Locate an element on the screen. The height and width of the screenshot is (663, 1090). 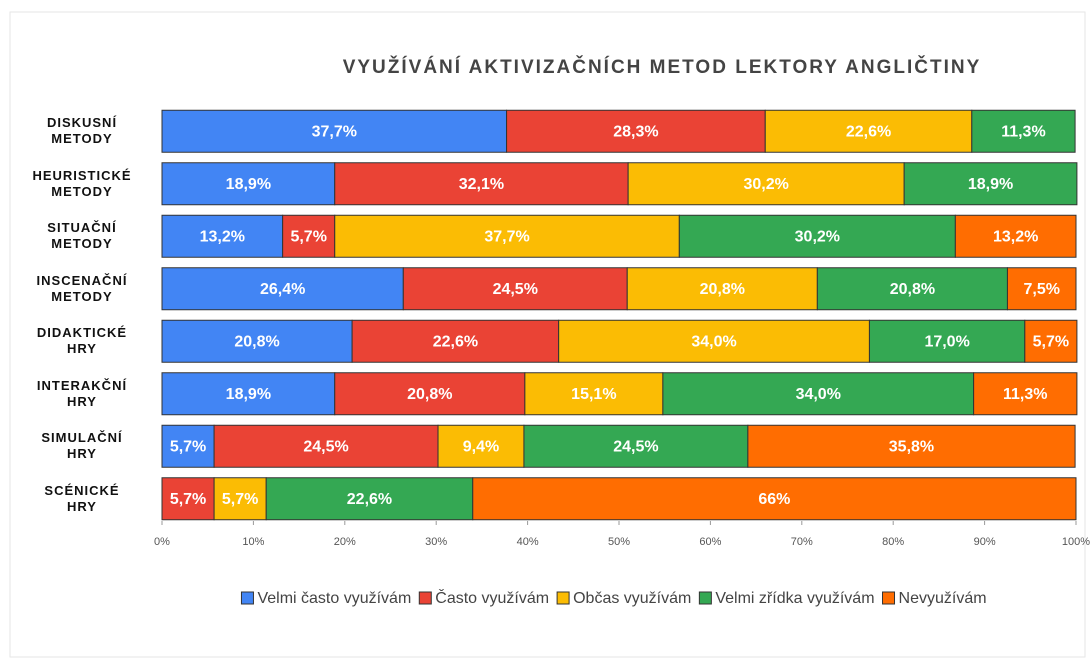
category-label: SIMULAČNÍ HRY is located at coordinates (82, 446).